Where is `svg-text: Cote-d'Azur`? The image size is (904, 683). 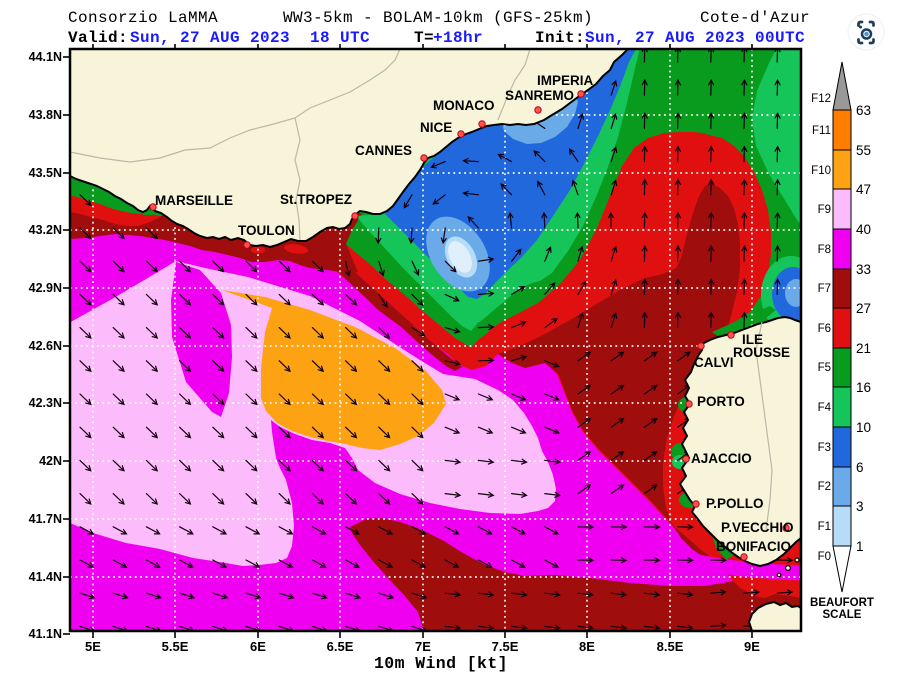 svg-text: Cote-d'Azur is located at coordinates (755, 18).